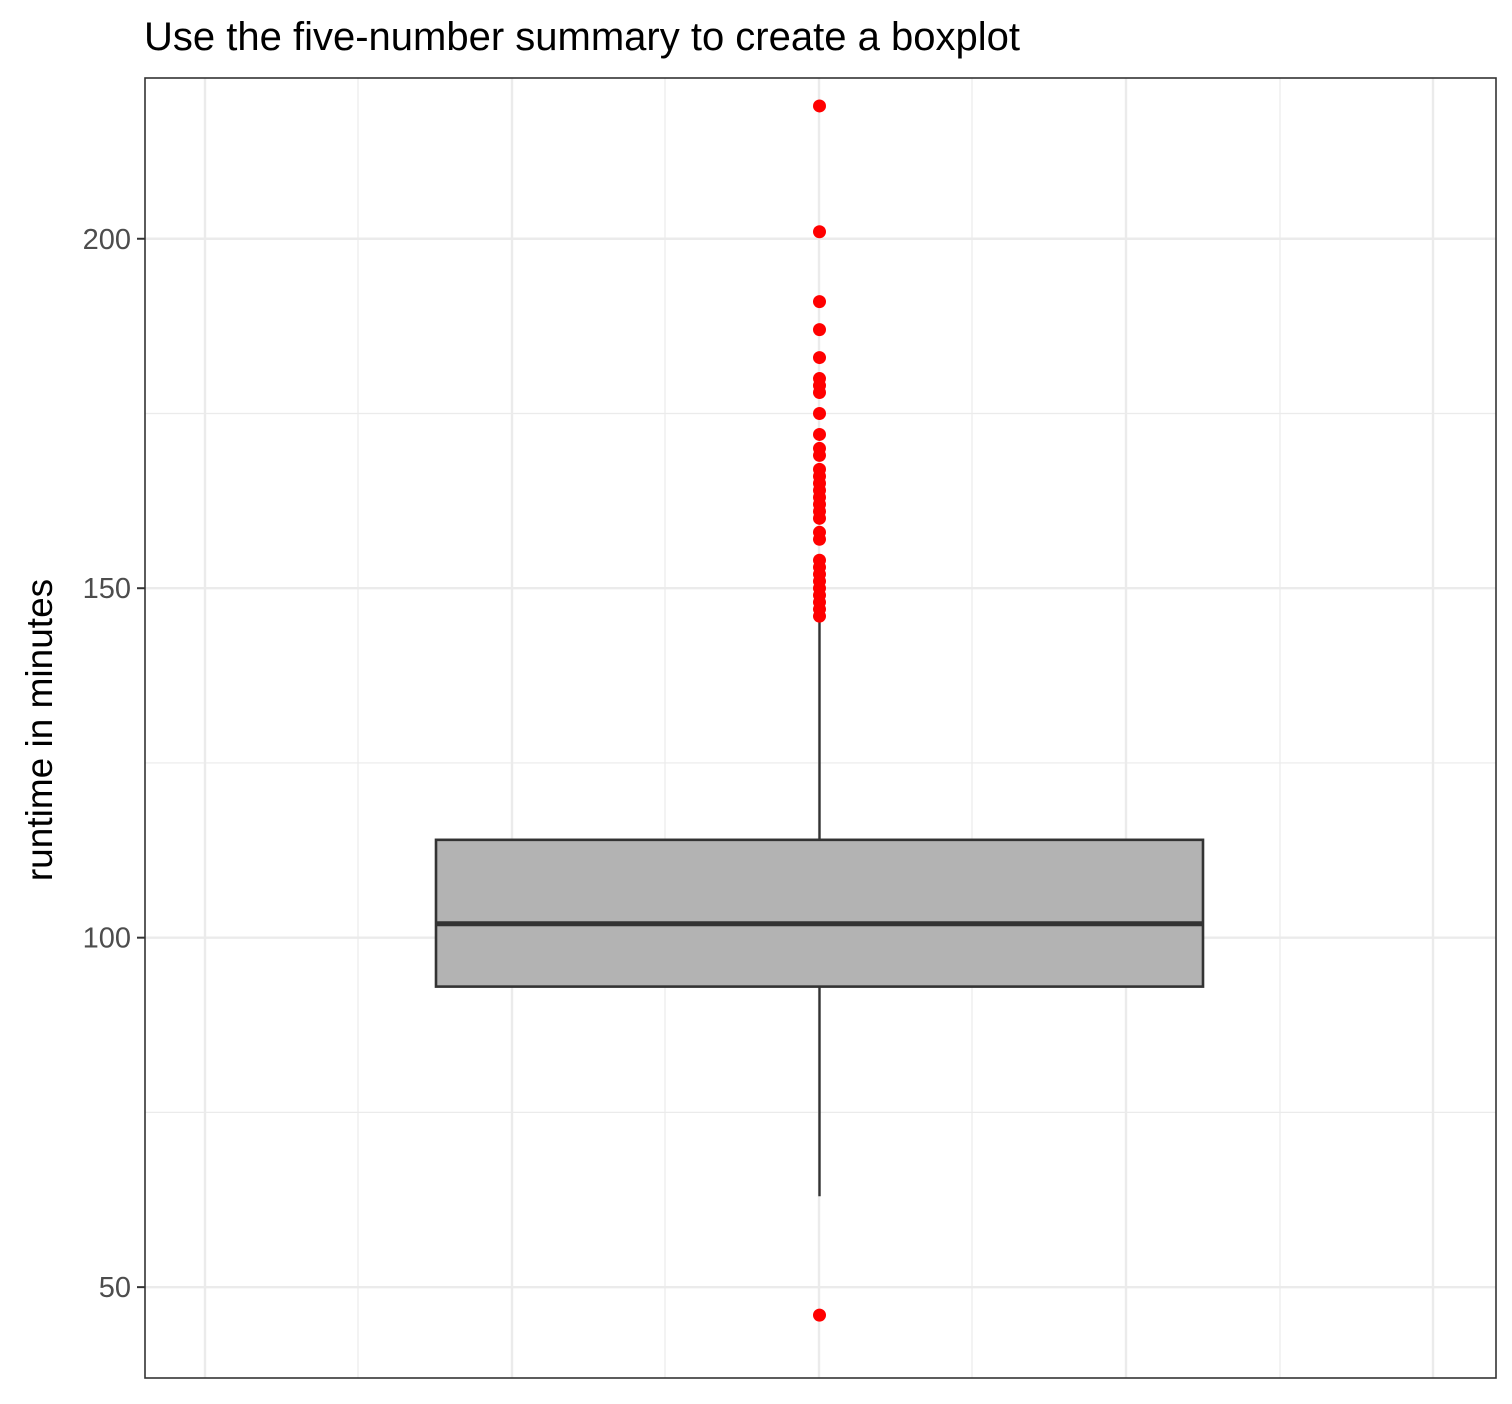 This screenshot has height=1404, width=1512. I want to click on y-tick-label: 100, so click(107, 939).